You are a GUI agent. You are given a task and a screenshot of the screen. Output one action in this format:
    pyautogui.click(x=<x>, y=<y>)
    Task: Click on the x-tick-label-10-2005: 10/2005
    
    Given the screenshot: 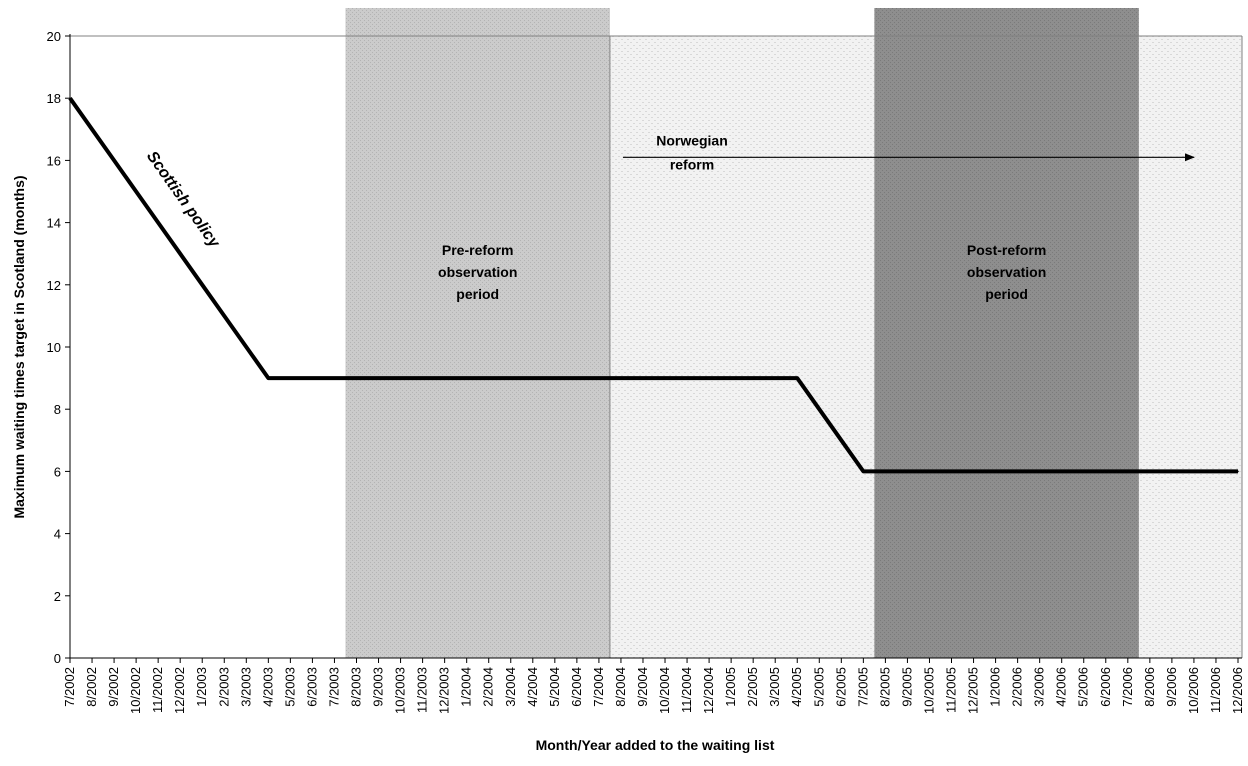 What is the action you would take?
    pyautogui.click(x=928, y=690)
    